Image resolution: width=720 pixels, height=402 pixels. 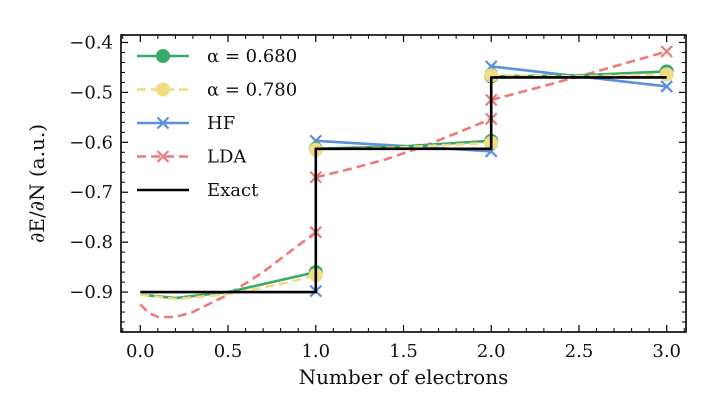 I want to click on legend-label: α = 0.680, so click(x=252, y=56).